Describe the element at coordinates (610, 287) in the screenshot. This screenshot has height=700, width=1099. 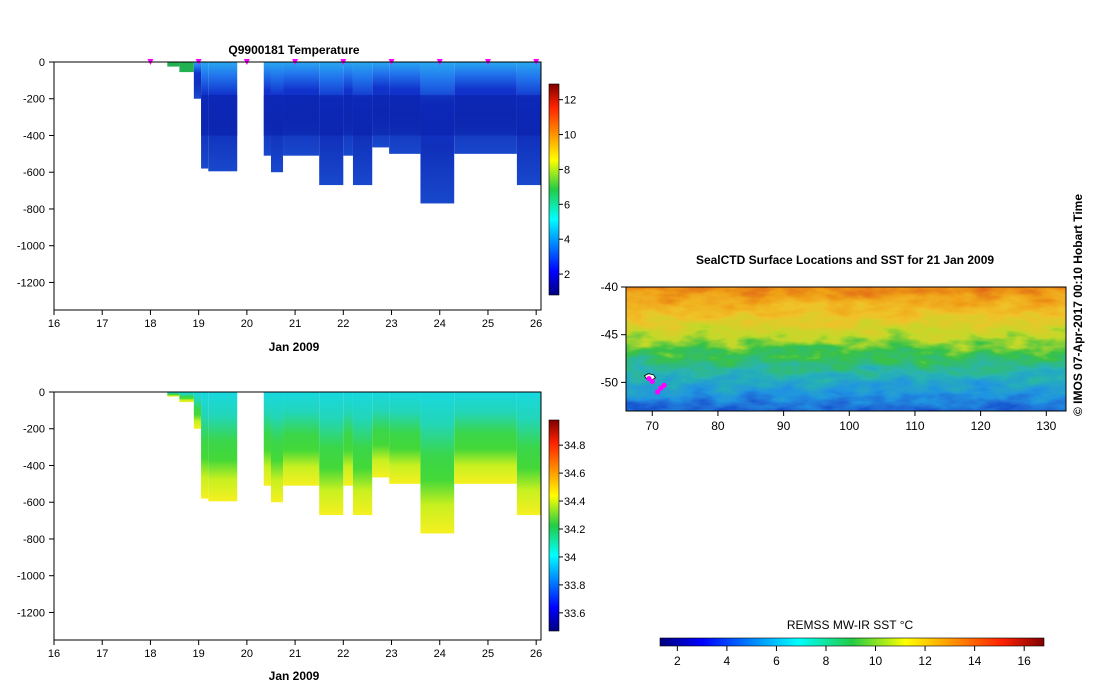
I see `lat-tick-label: -40` at that location.